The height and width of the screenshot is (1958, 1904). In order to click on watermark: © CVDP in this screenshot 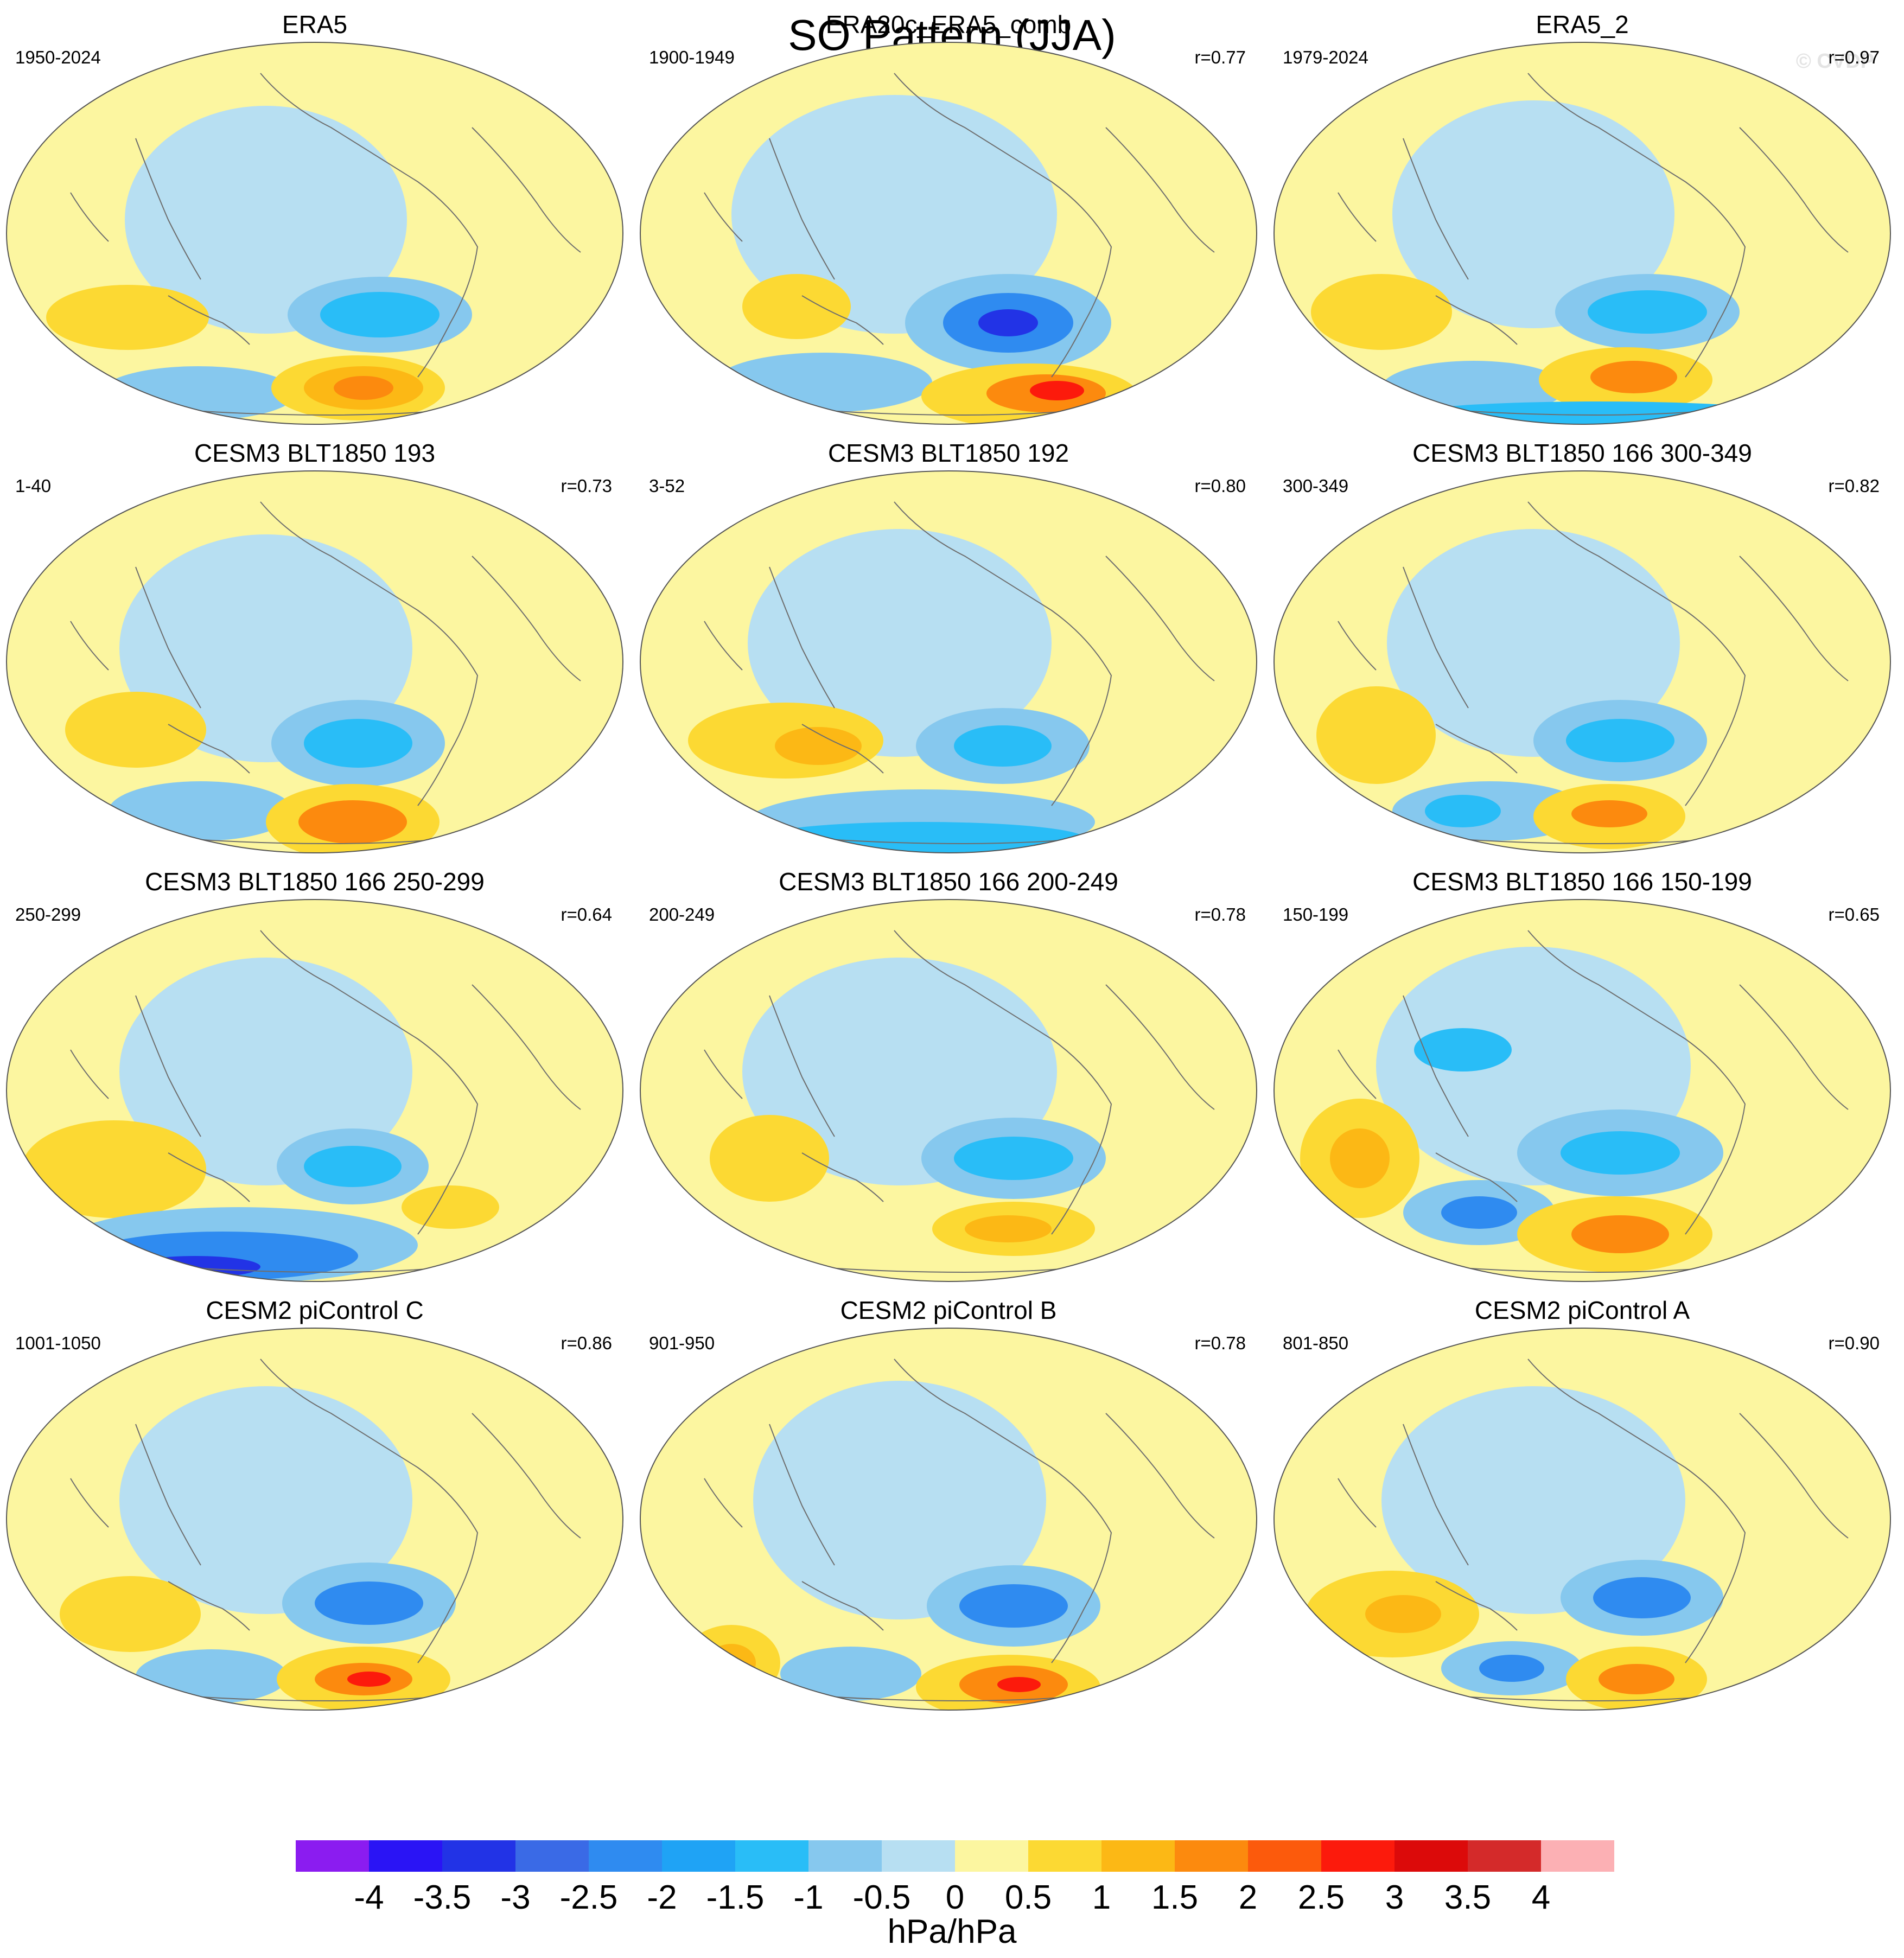, I will do `click(1834, 62)`.